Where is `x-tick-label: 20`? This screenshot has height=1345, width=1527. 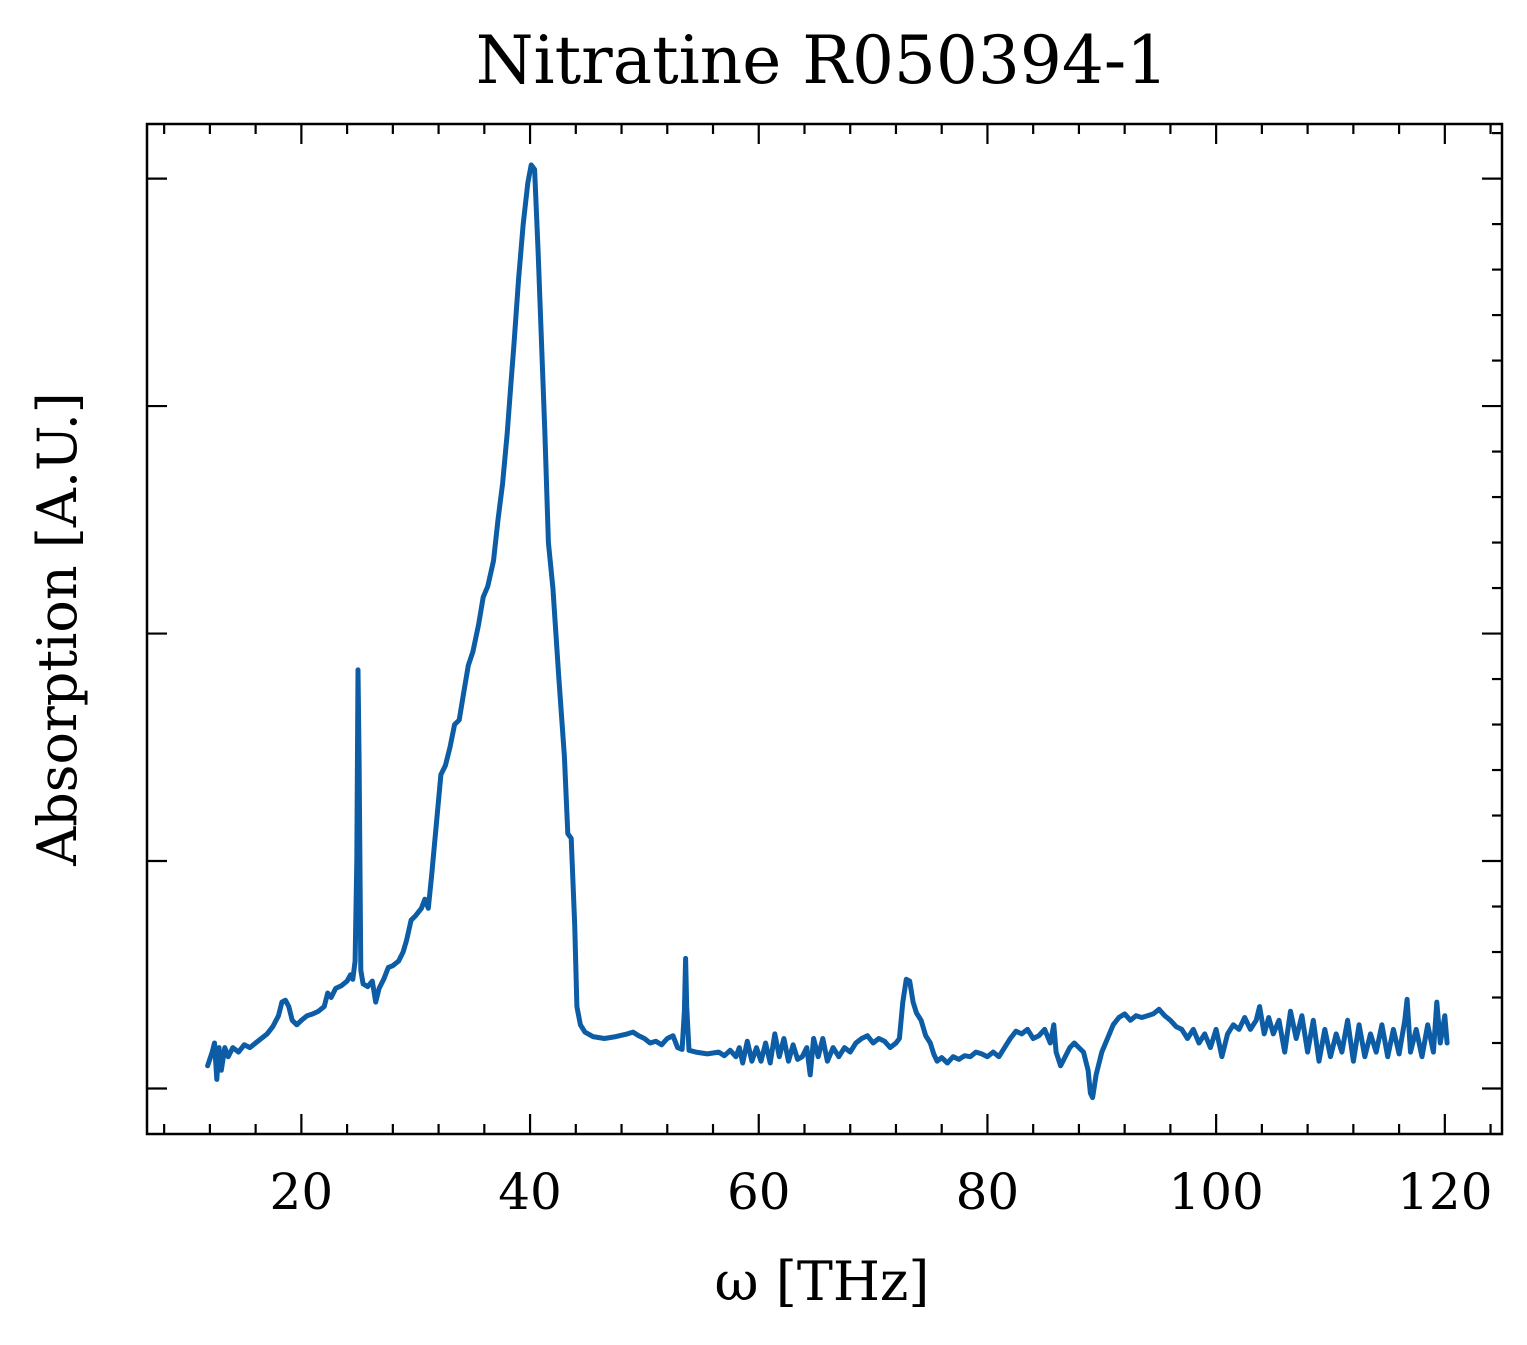
x-tick-label: 20 is located at coordinates (302, 1192).